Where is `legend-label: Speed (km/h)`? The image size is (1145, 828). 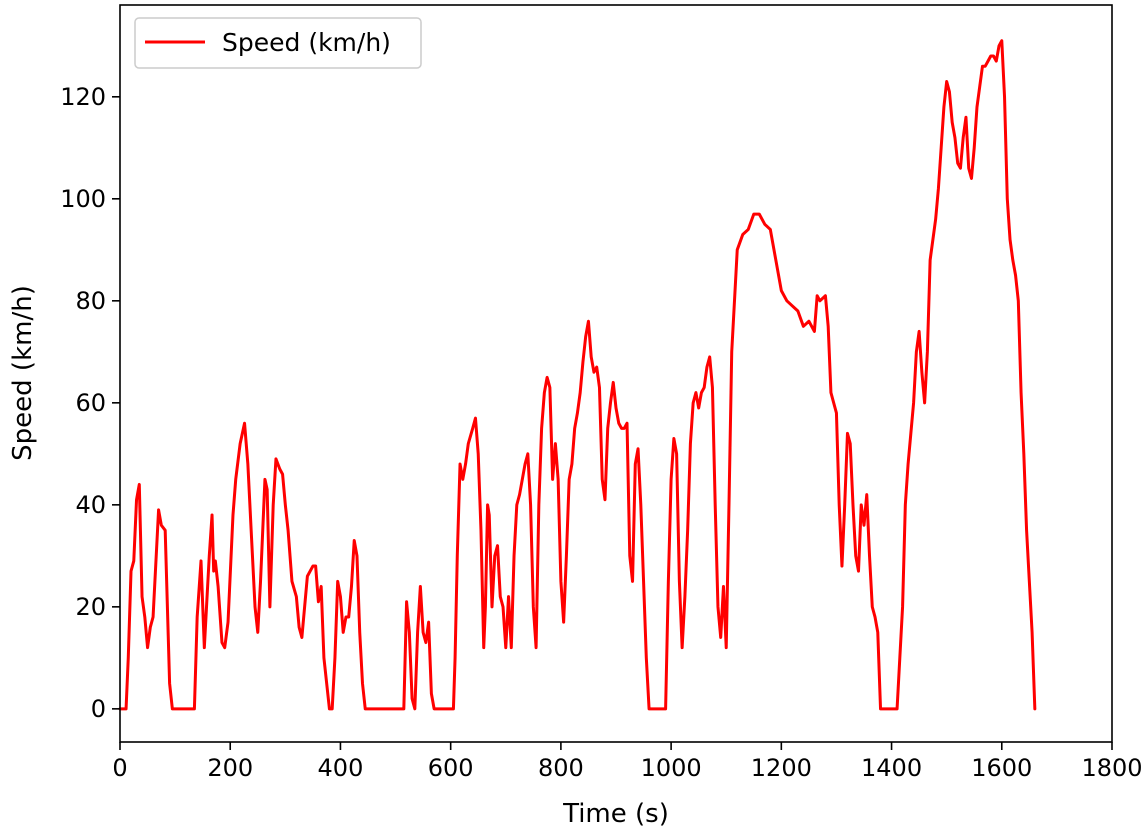 legend-label: Speed (km/h) is located at coordinates (306, 42).